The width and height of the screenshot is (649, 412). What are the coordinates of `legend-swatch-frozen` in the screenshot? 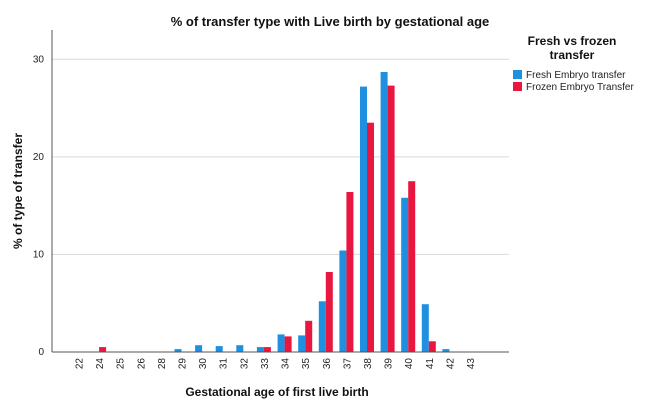 It's located at (517, 86).